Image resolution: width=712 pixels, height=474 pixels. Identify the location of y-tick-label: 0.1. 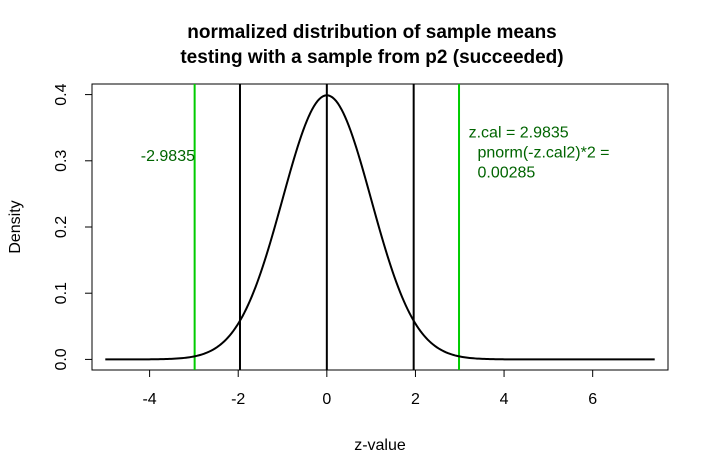
(61, 293).